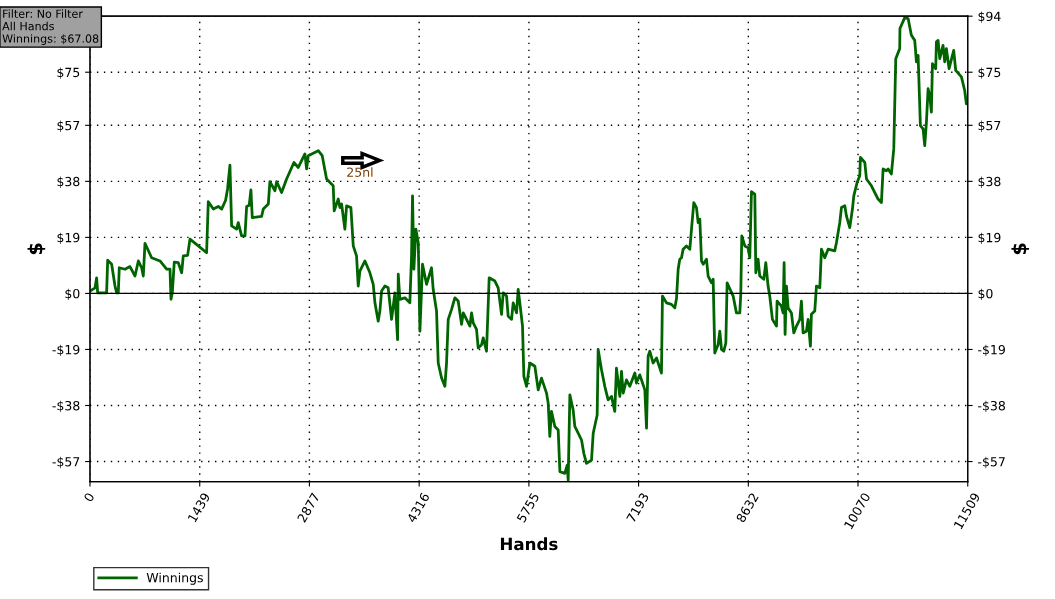 The image size is (1055, 599). Describe the element at coordinates (36, 249) in the screenshot. I see `y-axis-title: $` at that location.